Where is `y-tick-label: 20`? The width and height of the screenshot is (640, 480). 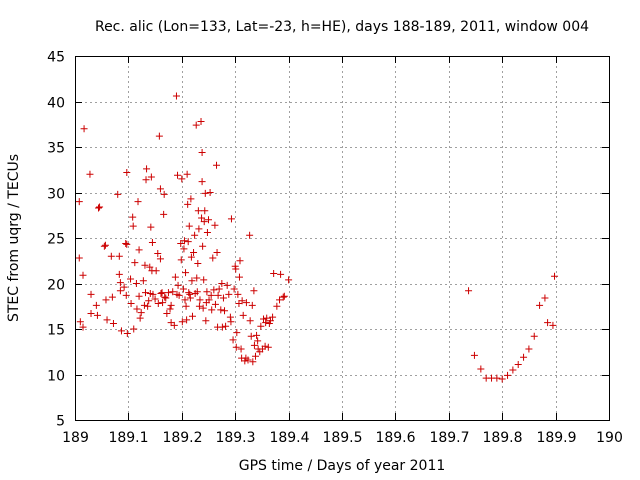 y-tick-label: 20 is located at coordinates (56, 286).